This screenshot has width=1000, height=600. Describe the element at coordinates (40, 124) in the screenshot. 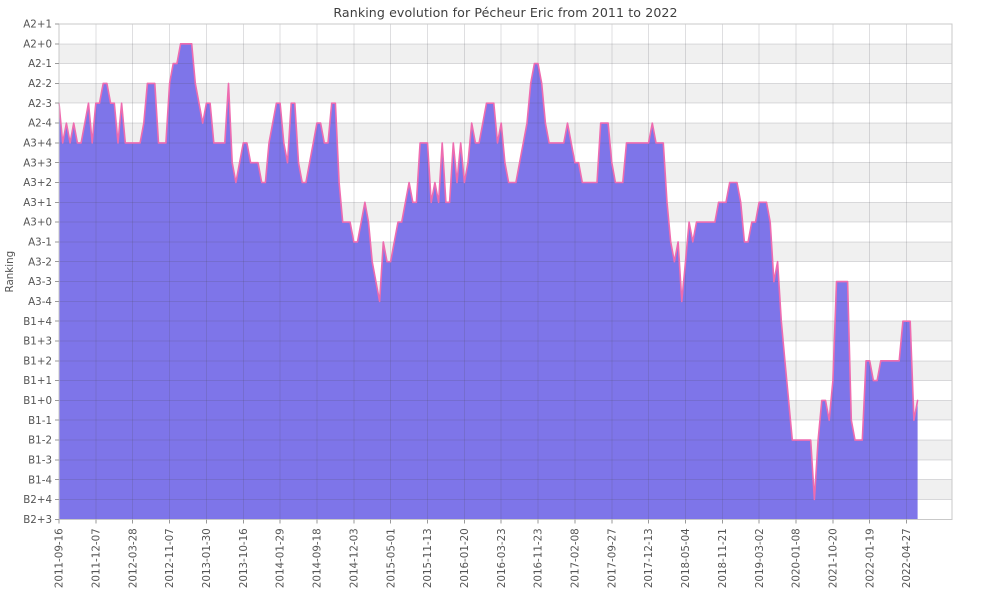

I see `y-tick-label: A2-4` at that location.